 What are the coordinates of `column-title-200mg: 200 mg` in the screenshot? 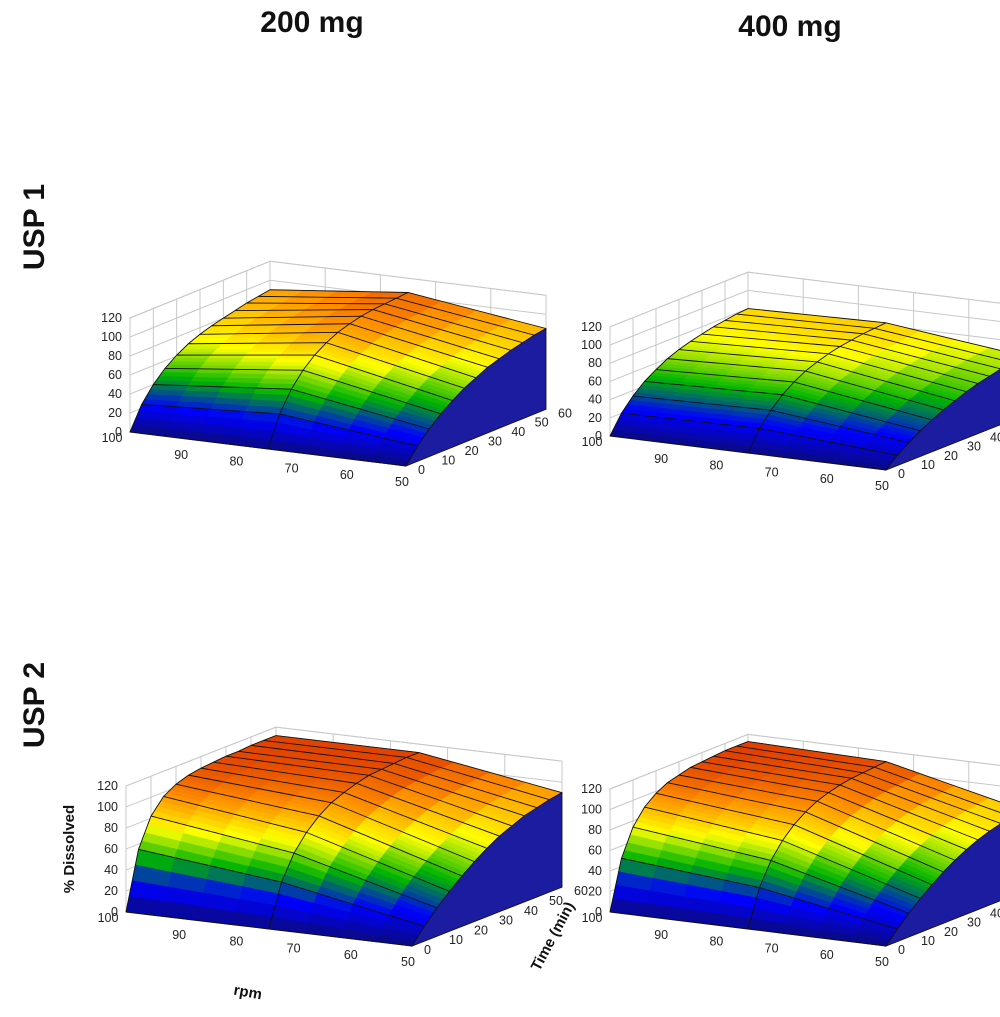 It's located at (312, 22).